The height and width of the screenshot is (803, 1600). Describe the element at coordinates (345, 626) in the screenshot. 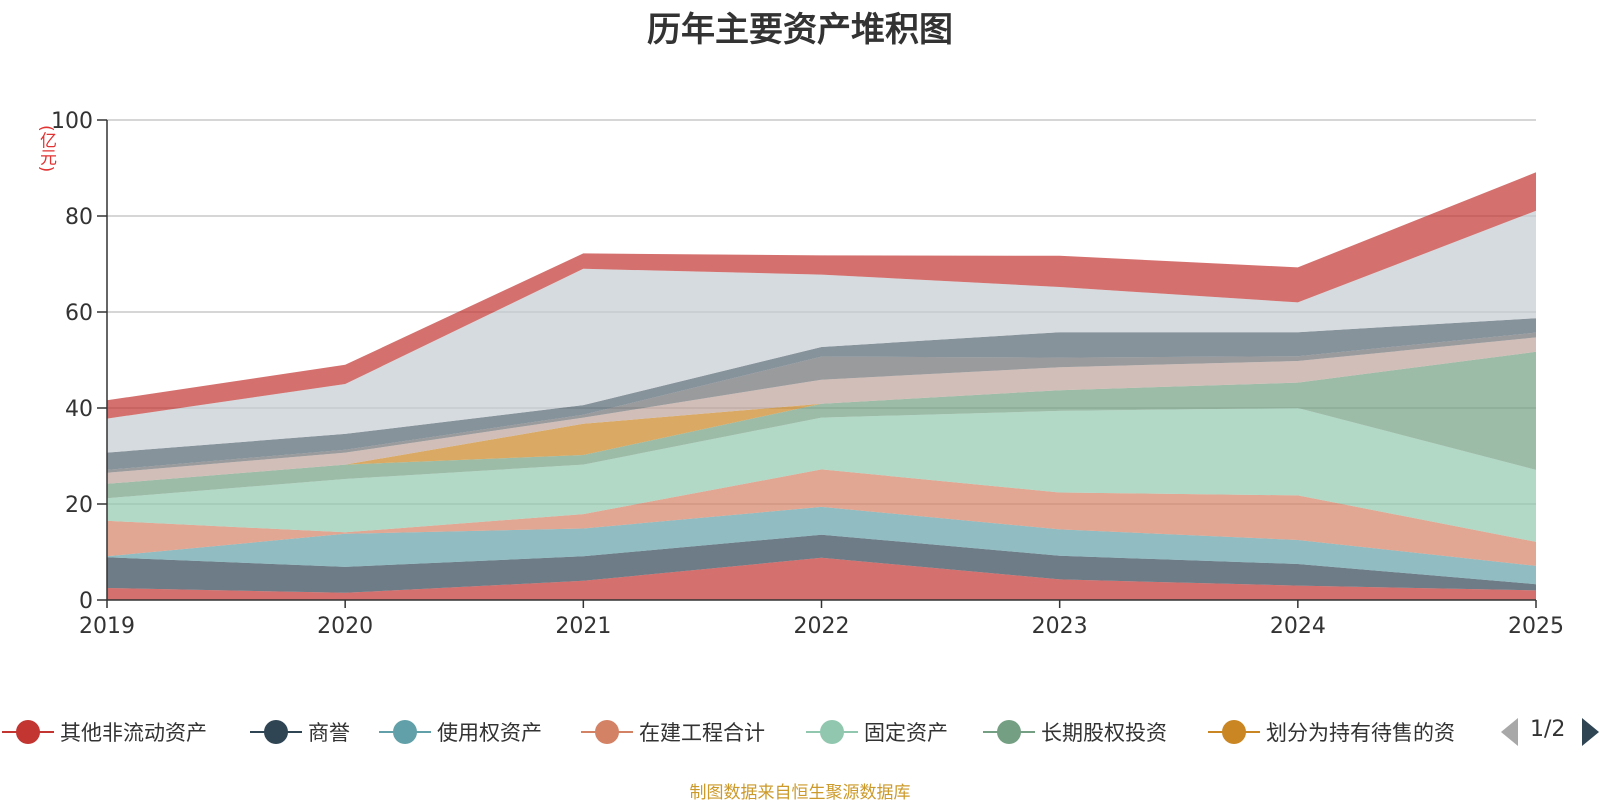

I see `x-tick-label: 2020` at that location.